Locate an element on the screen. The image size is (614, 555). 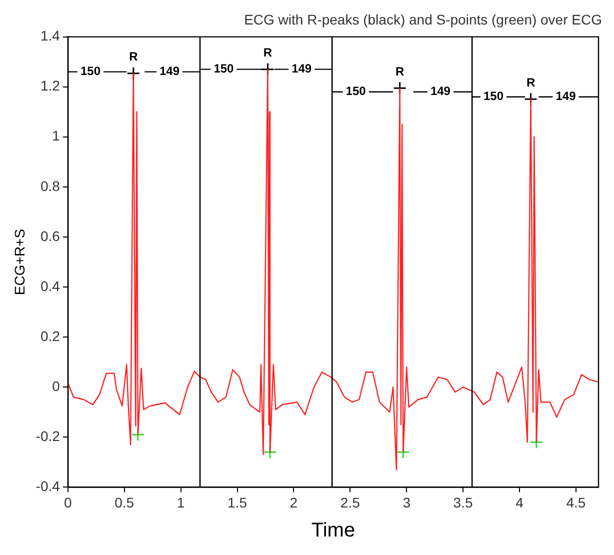
y-tick-label: 1.4 is located at coordinates (50, 36).